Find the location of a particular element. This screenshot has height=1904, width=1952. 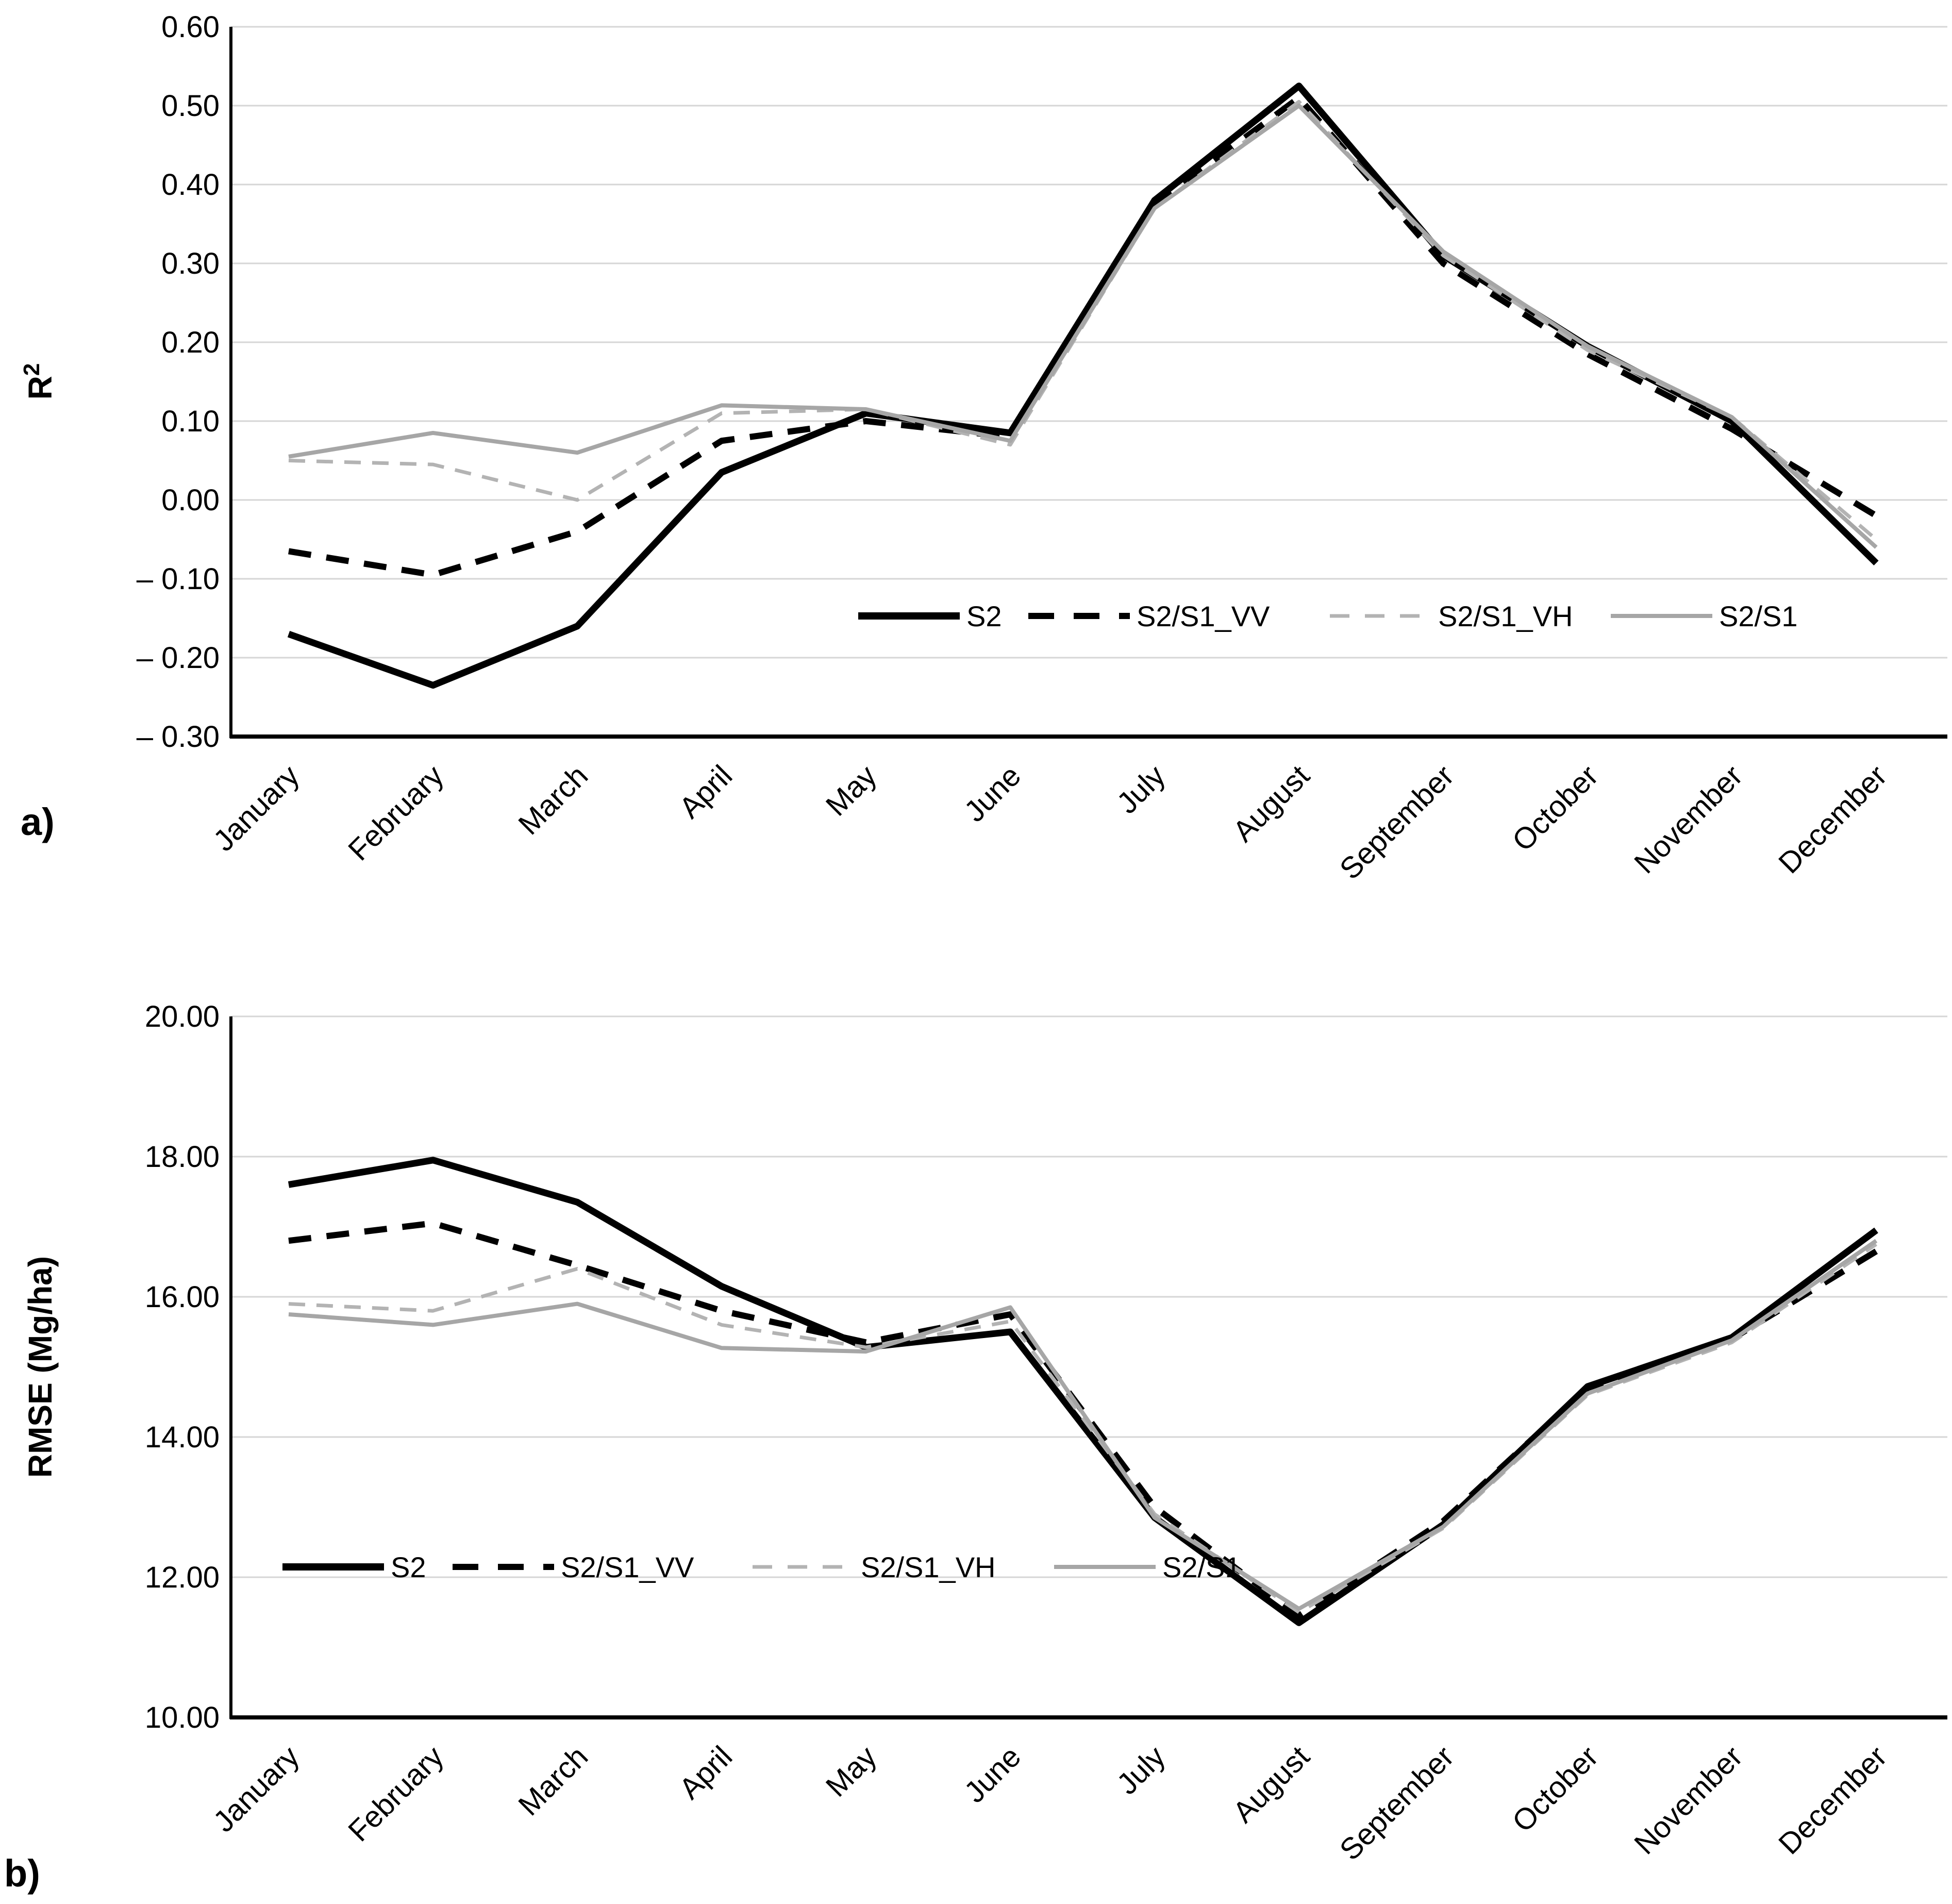

y-tick-label: – 0.30 is located at coordinates (178, 737).